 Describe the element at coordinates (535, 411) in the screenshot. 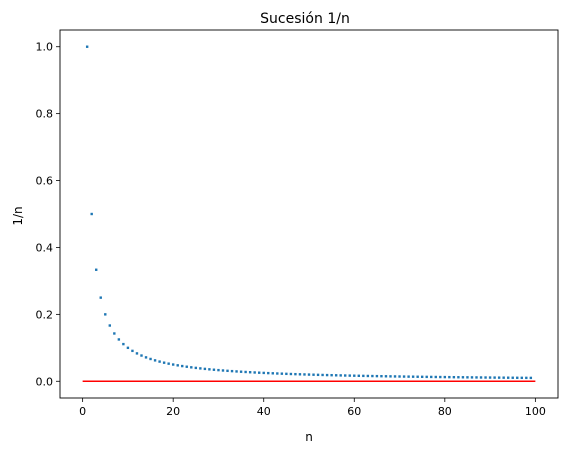

I see `x-tick-label: 100` at that location.